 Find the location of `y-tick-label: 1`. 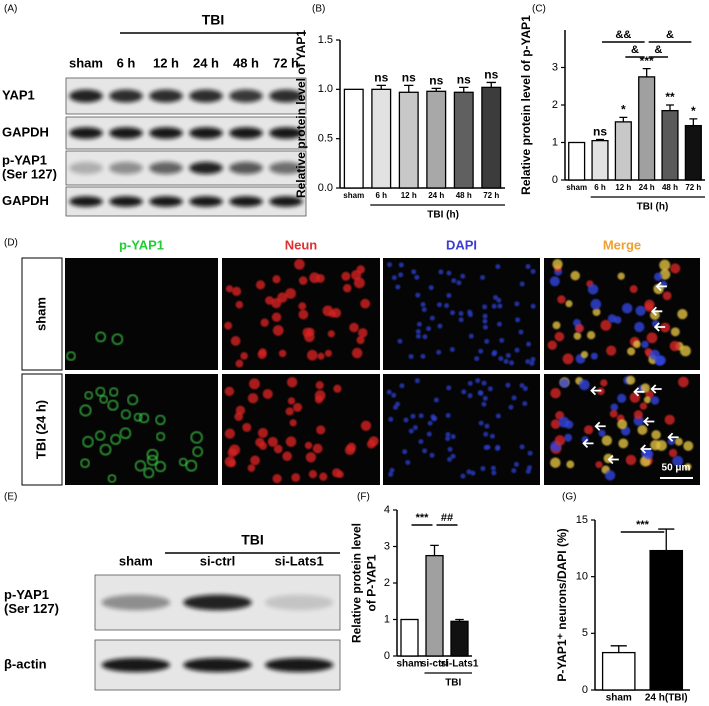

y-tick-label: 1 is located at coordinates (387, 619).